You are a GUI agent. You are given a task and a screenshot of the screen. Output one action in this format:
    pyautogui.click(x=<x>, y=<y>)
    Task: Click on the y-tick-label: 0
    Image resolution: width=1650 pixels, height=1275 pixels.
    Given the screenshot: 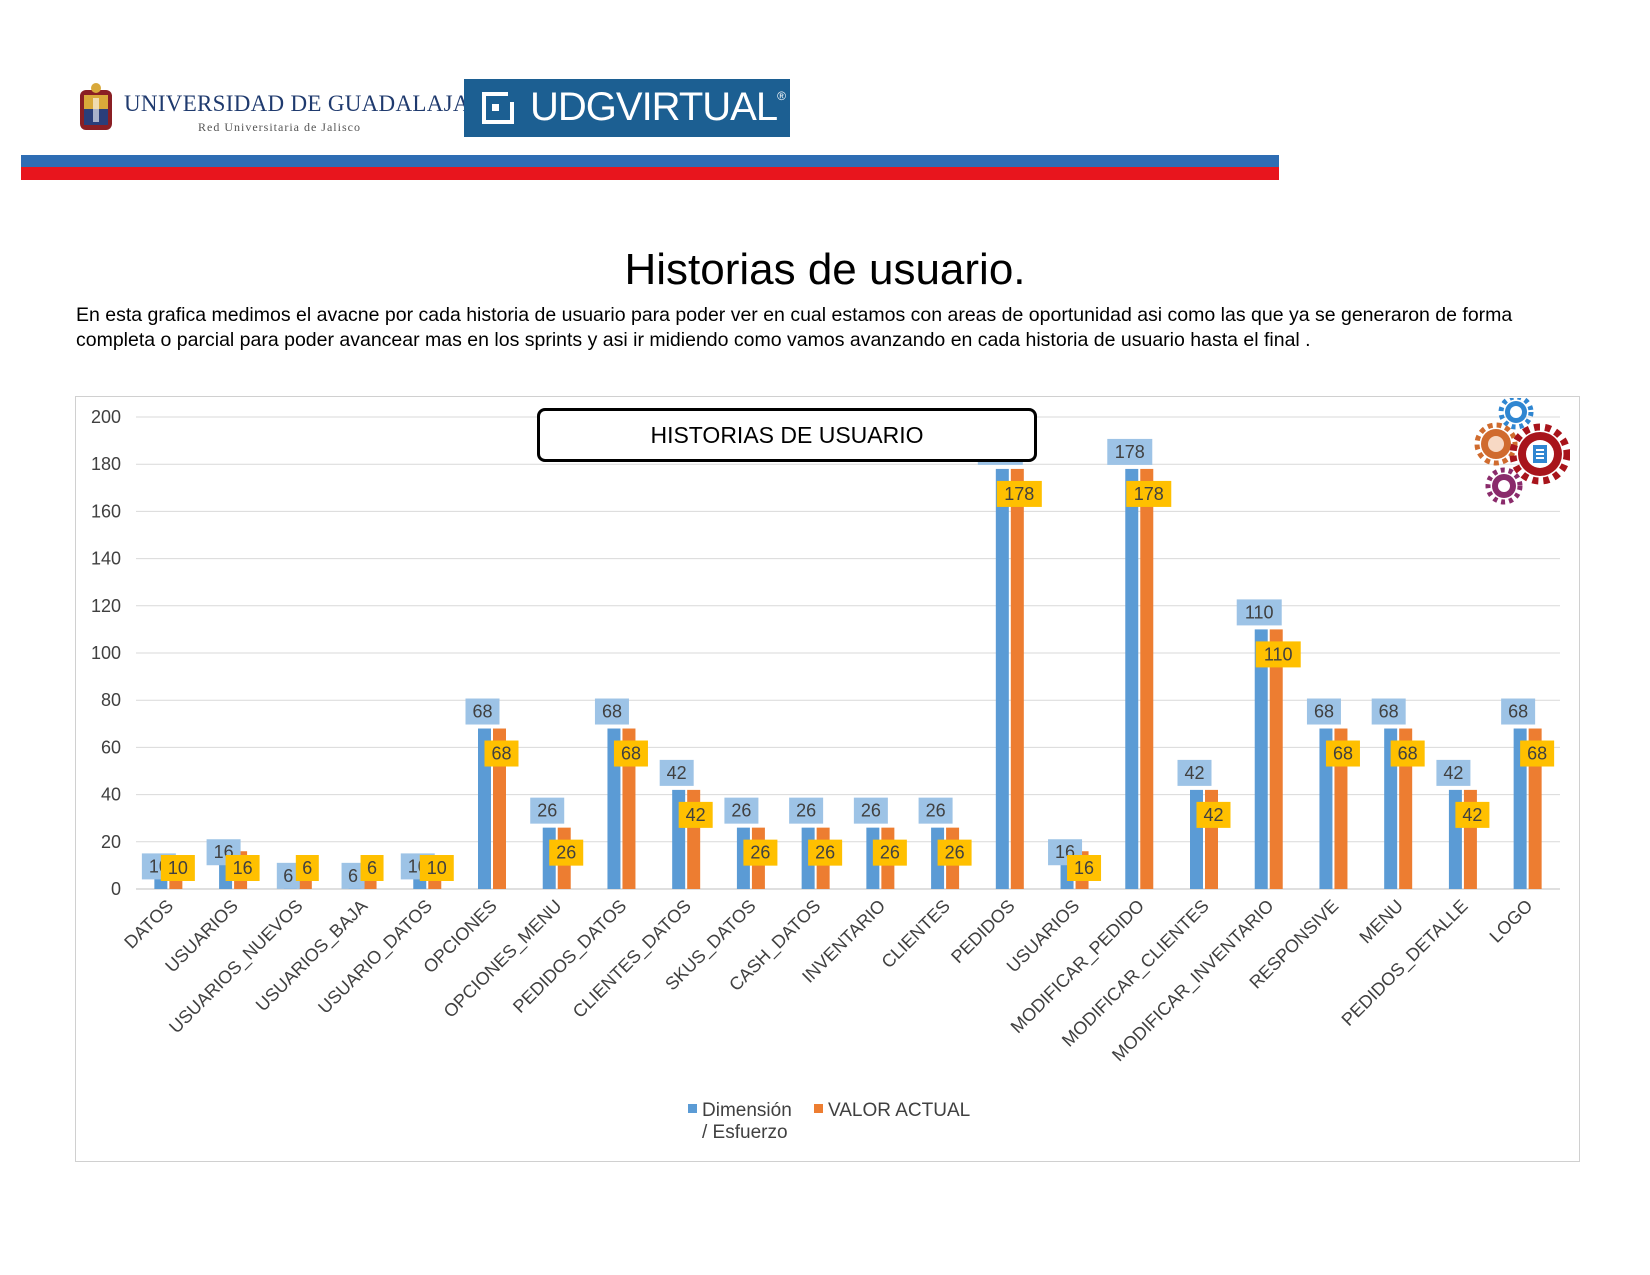 What is the action you would take?
    pyautogui.click(x=116, y=889)
    